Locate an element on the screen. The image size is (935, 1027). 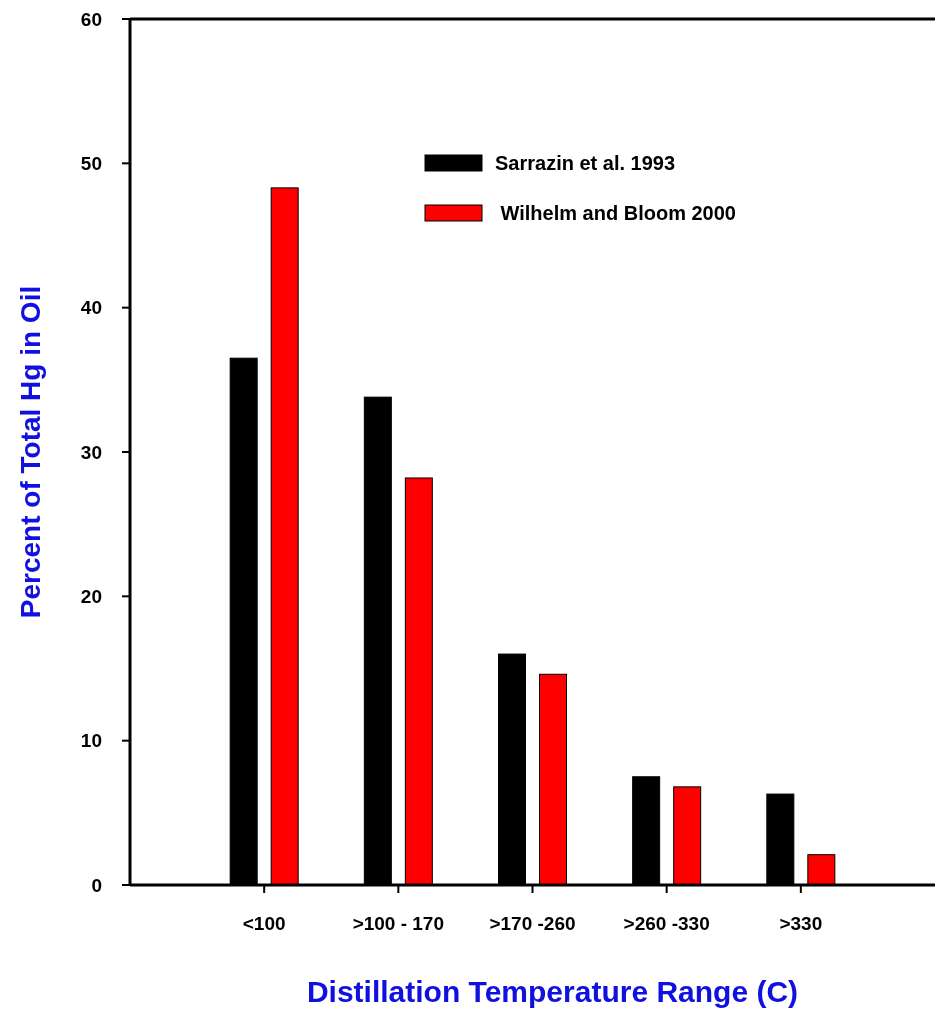
y-tick-label: 0 is located at coordinates (96, 885).